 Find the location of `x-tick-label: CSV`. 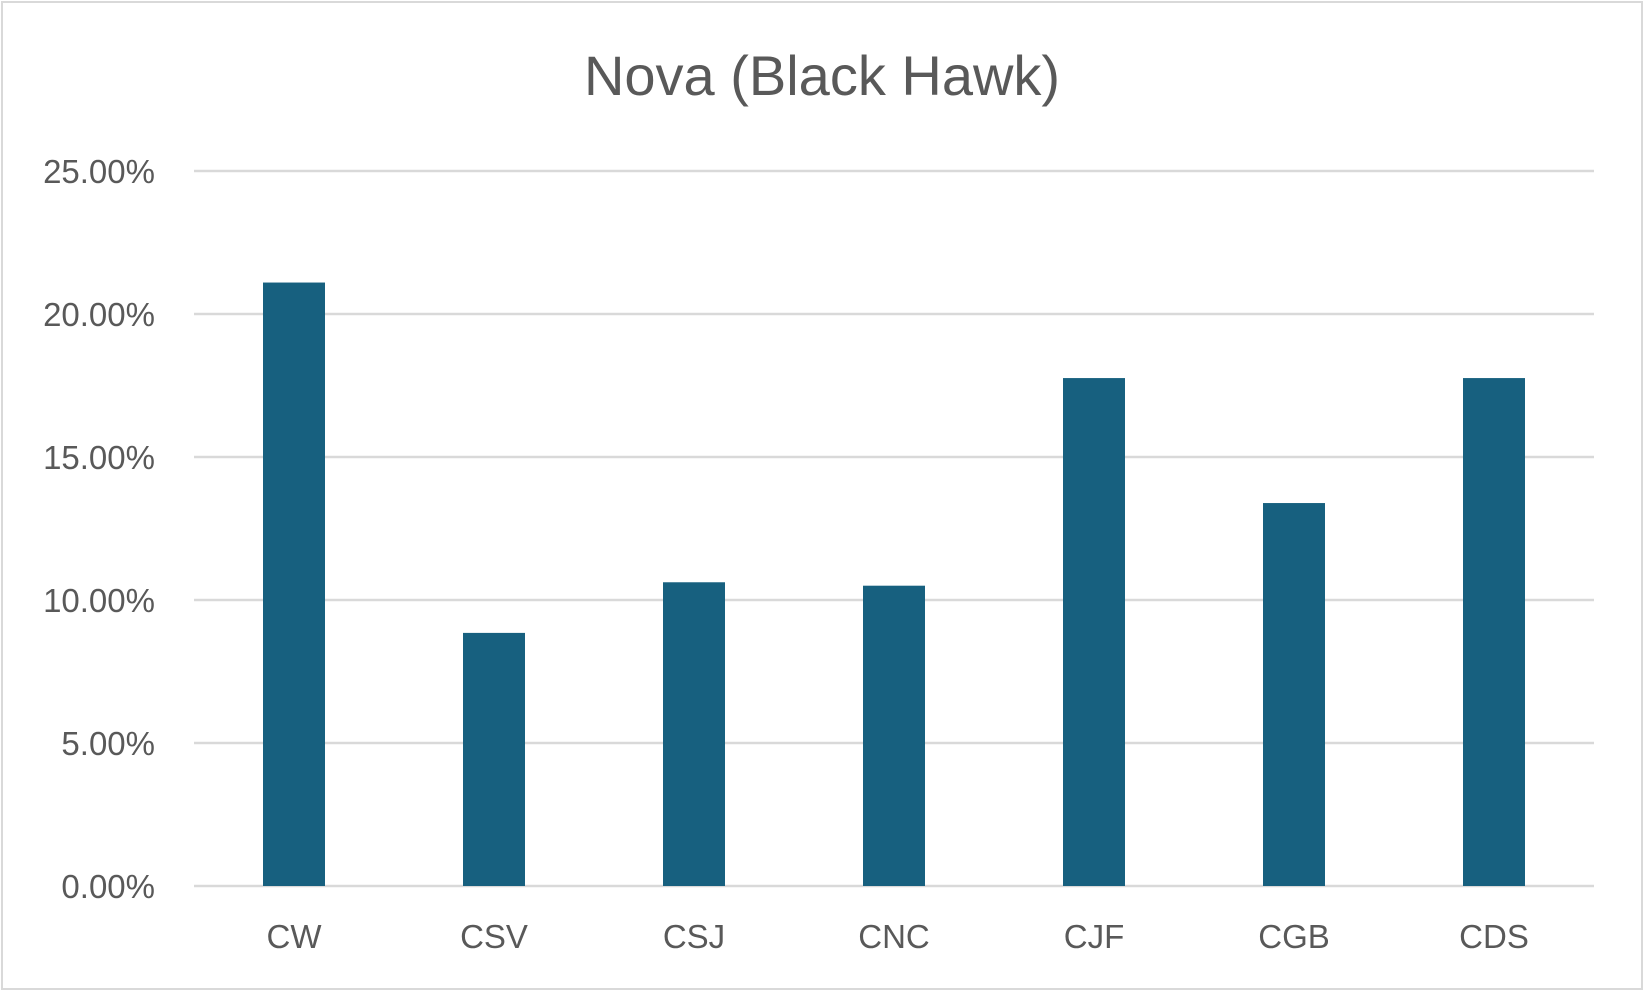

x-tick-label: CSV is located at coordinates (494, 936).